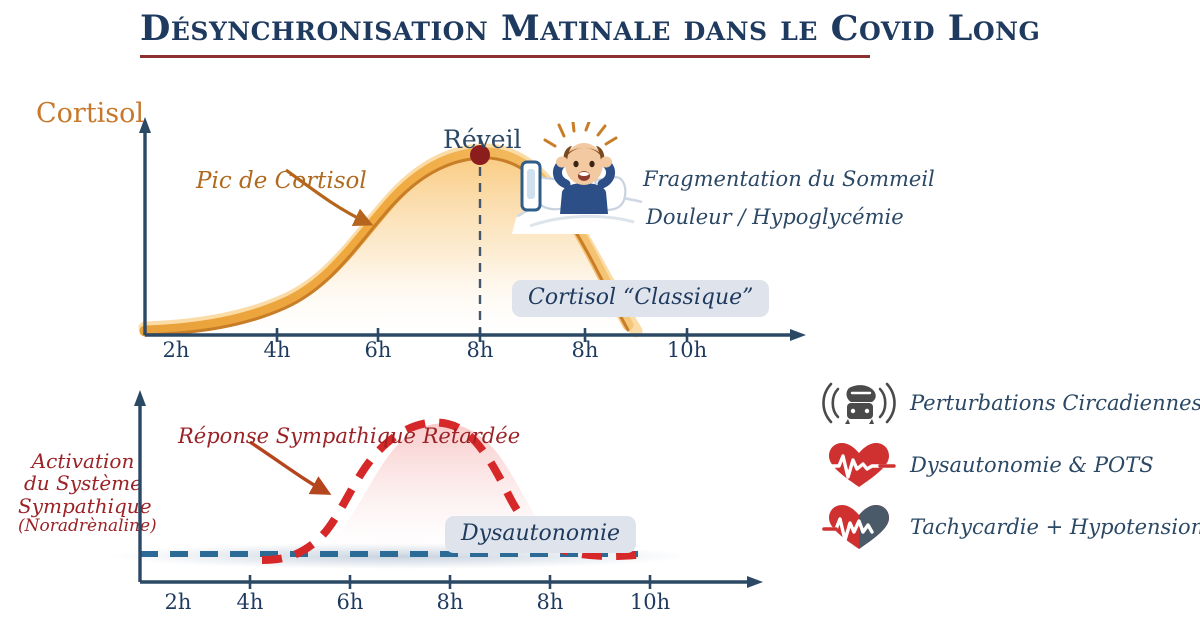 This screenshot has width=1200, height=630. Describe the element at coordinates (465, 489) in the screenshot. I see `sympathique-area-fill` at that location.